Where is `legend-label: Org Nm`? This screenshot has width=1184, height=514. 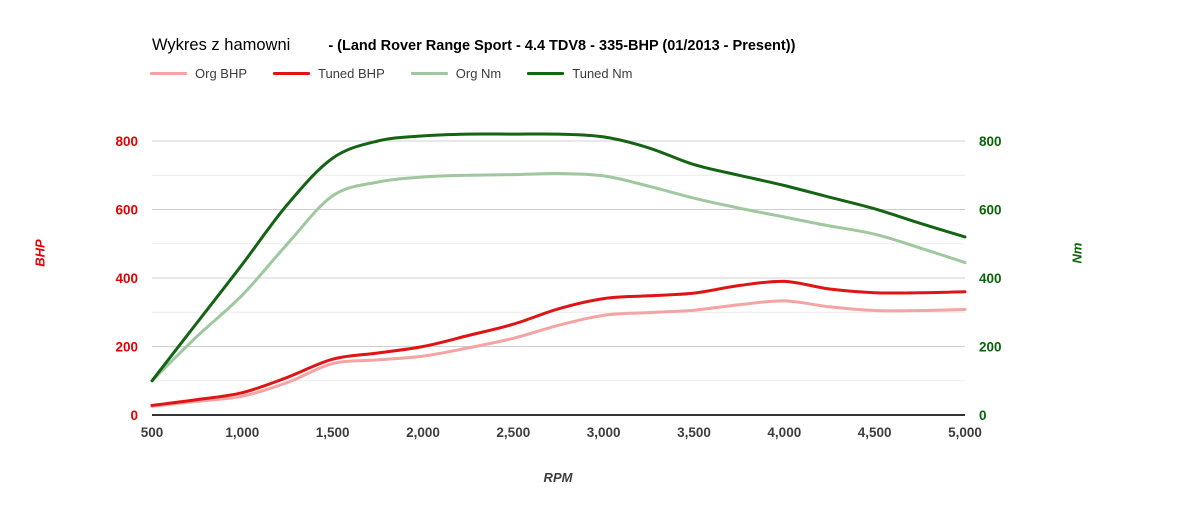
legend-label: Org Nm is located at coordinates (478, 73).